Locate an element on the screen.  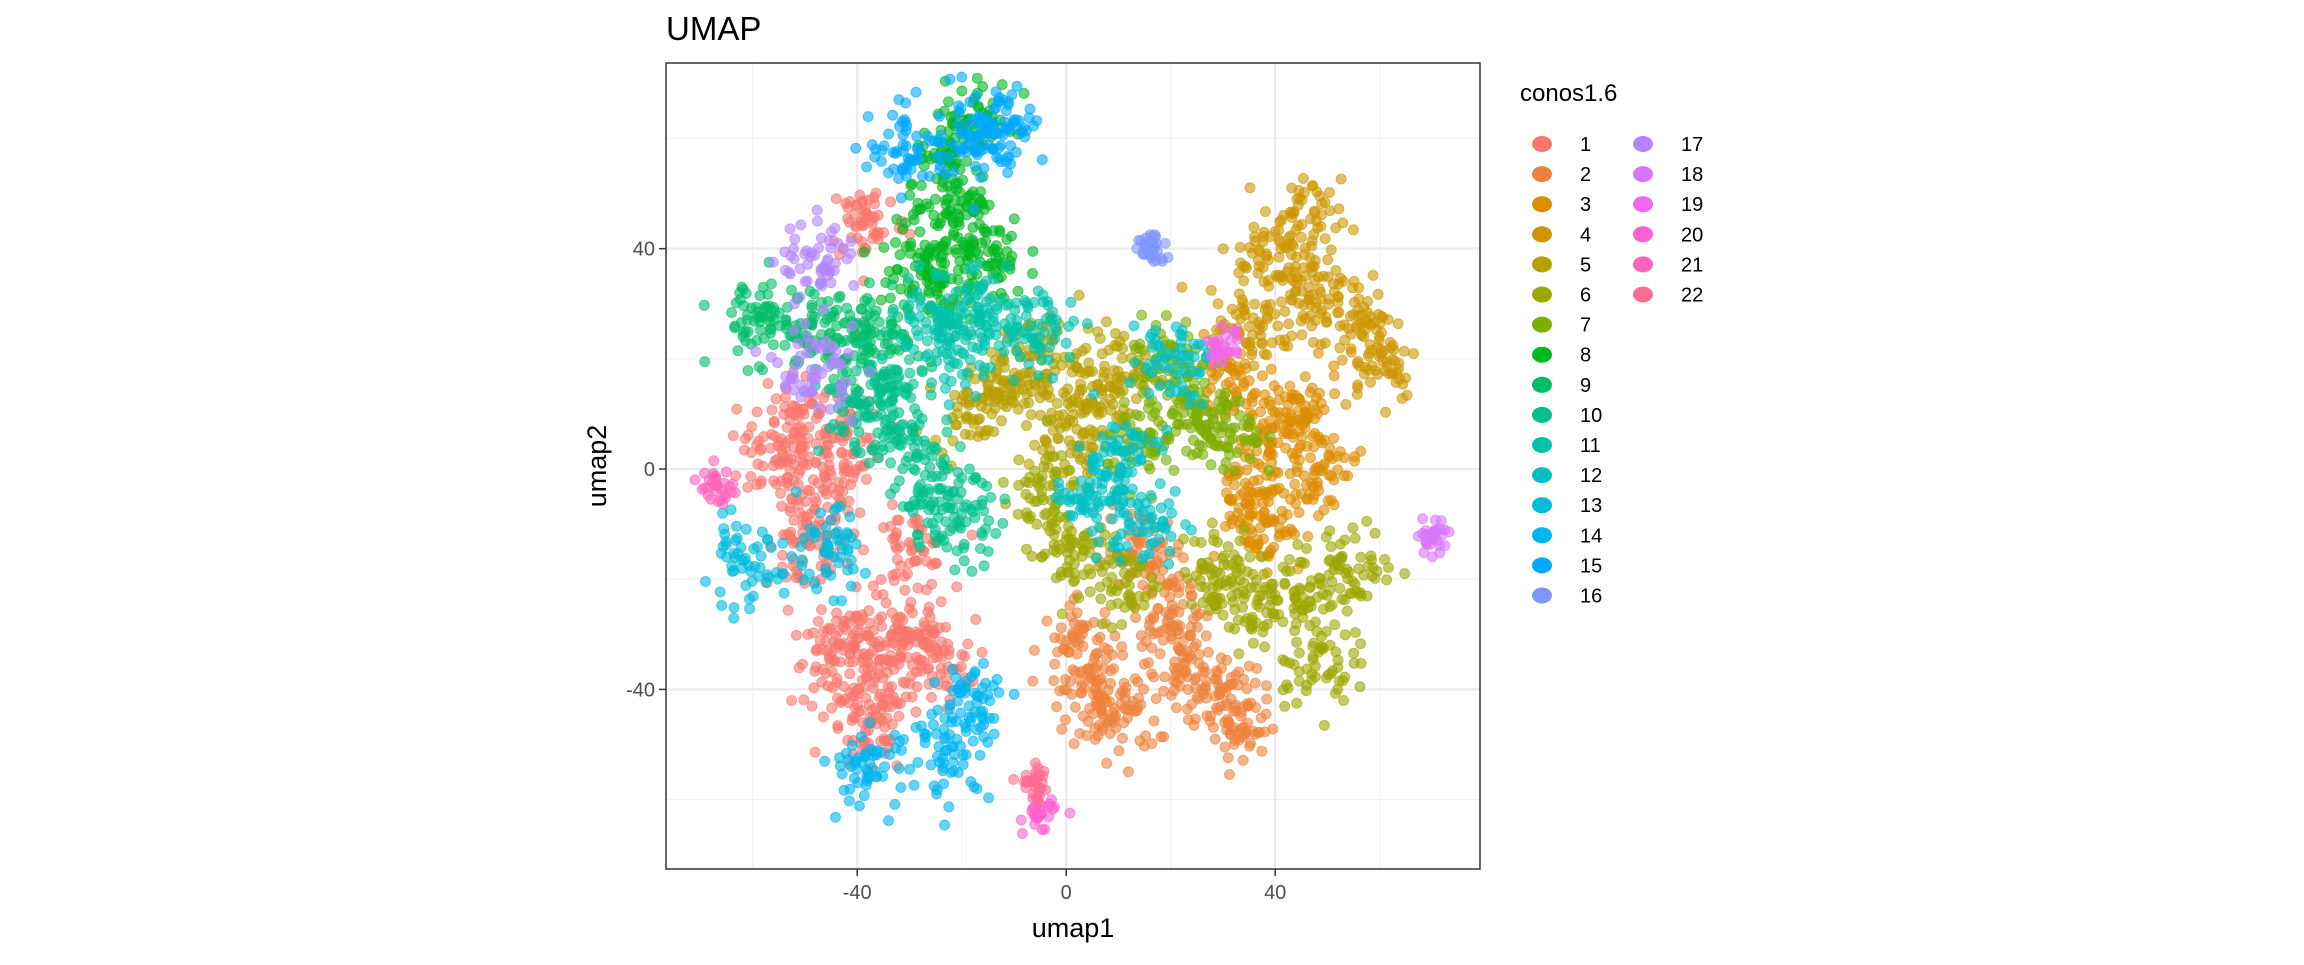
legend-item-14: 14 is located at coordinates (1567, 536).